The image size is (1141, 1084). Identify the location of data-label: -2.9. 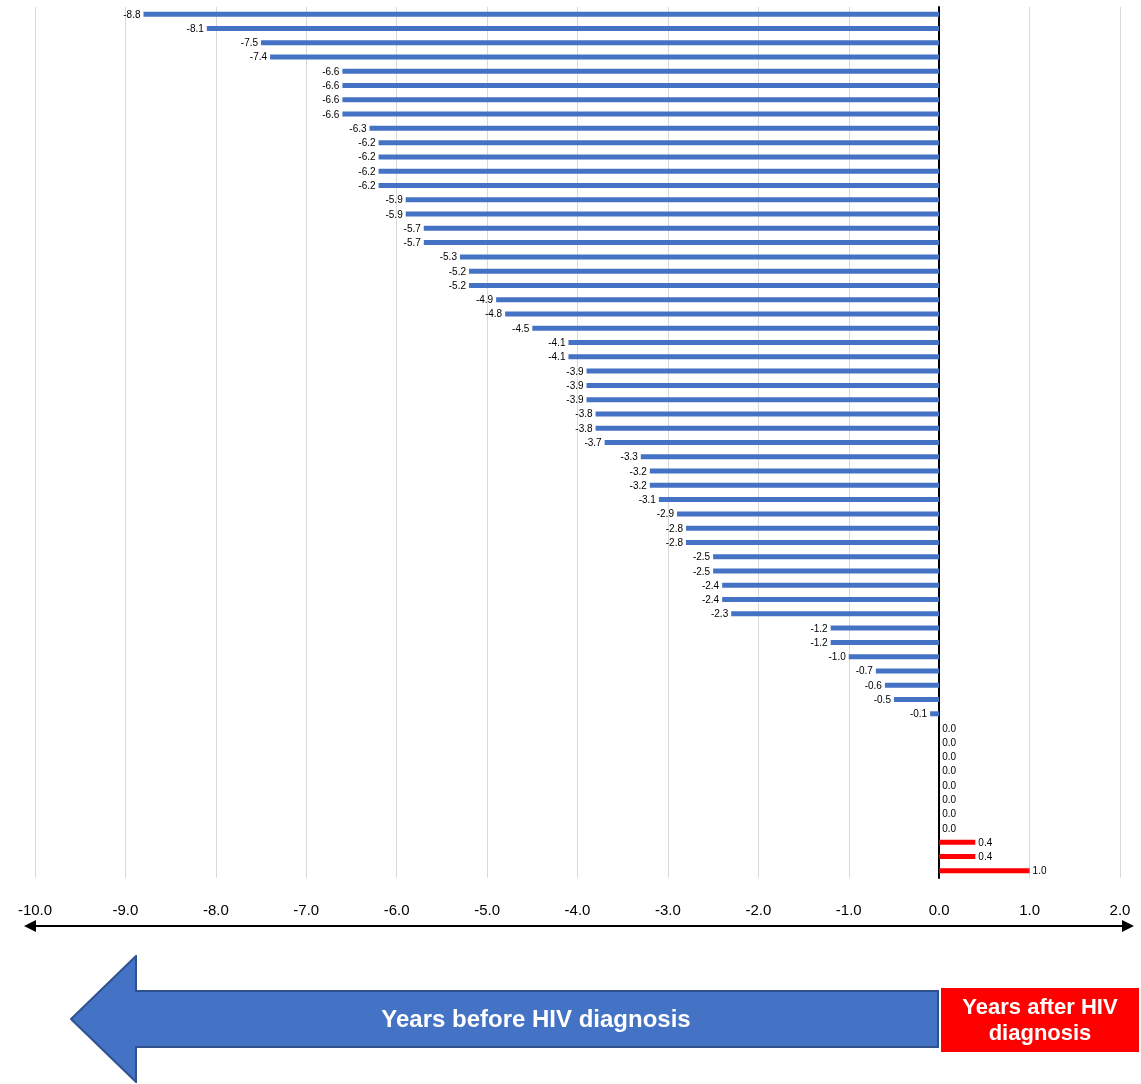
(665, 514).